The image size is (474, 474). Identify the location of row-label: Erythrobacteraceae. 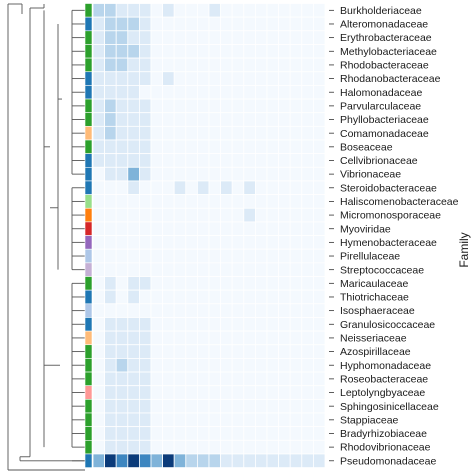
(386, 38).